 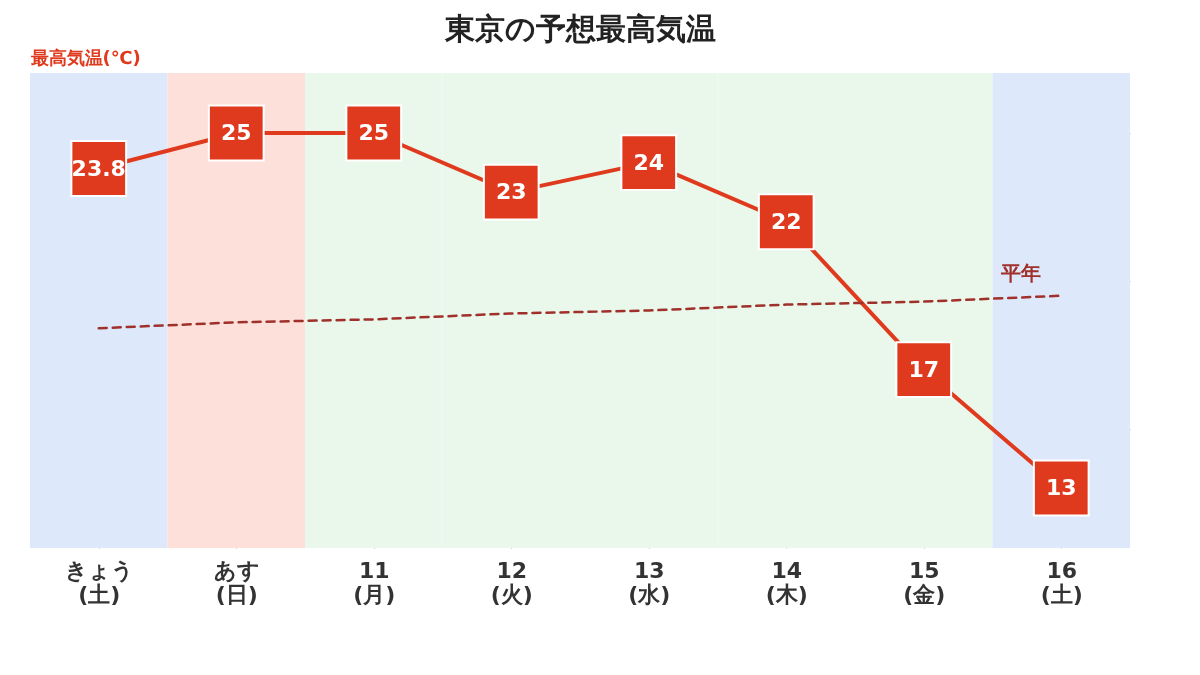 What do you see at coordinates (511, 582) in the screenshot?
I see `x-tick-label: 12 (火)` at bounding box center [511, 582].